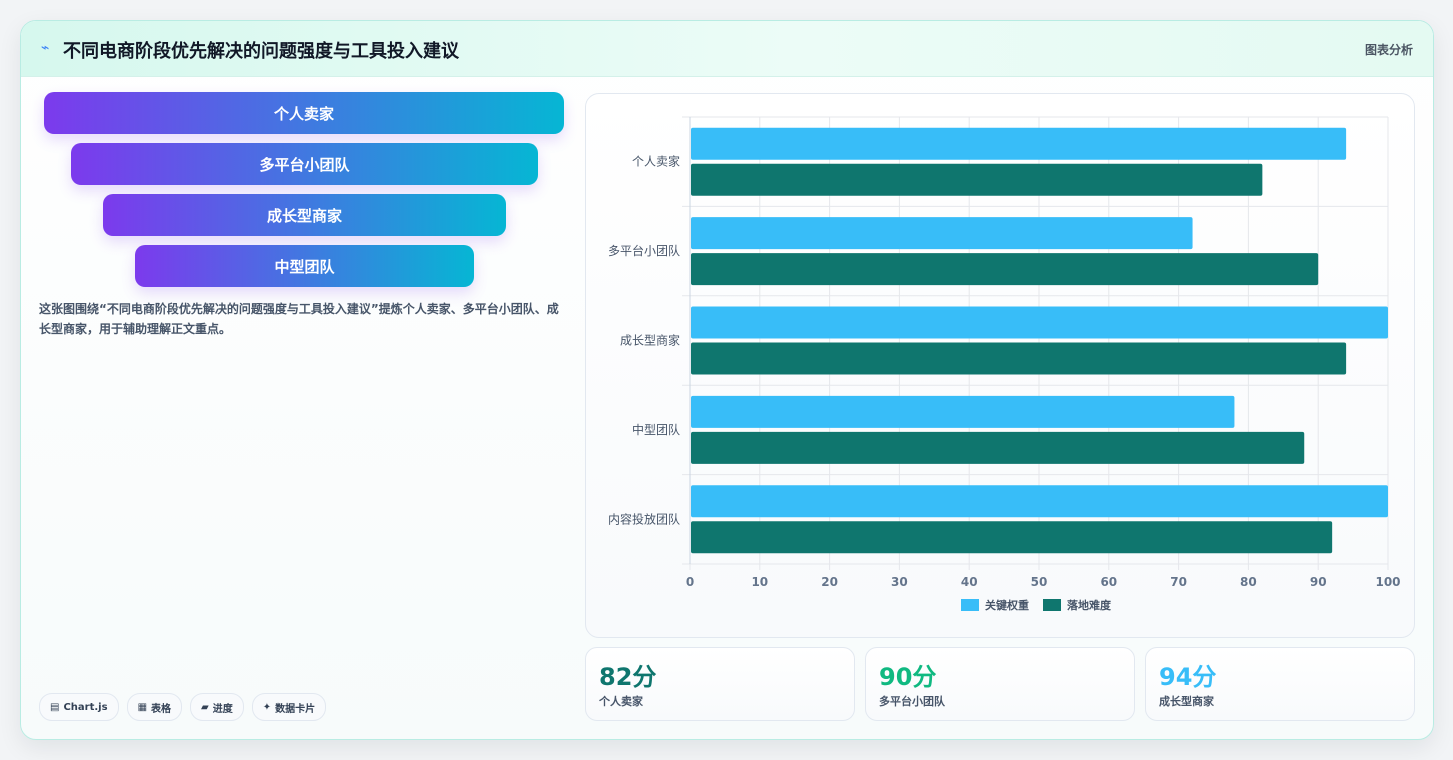  I want to click on funnel-step-1: 个人卖家, so click(304, 113).